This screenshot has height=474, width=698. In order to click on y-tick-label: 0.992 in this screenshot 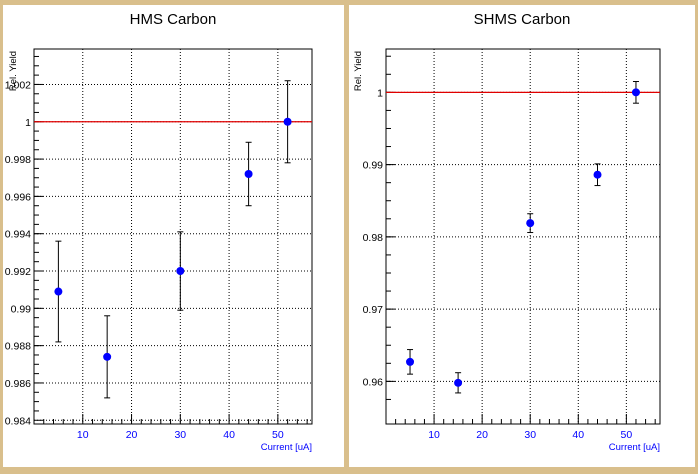, I will do `click(18, 272)`.